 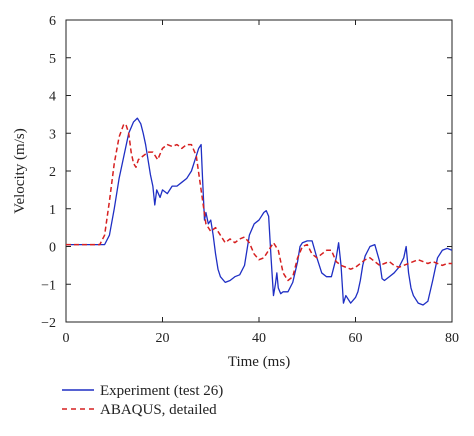 What do you see at coordinates (52, 210) in the screenshot?
I see `y-tick-label: 1` at bounding box center [52, 210].